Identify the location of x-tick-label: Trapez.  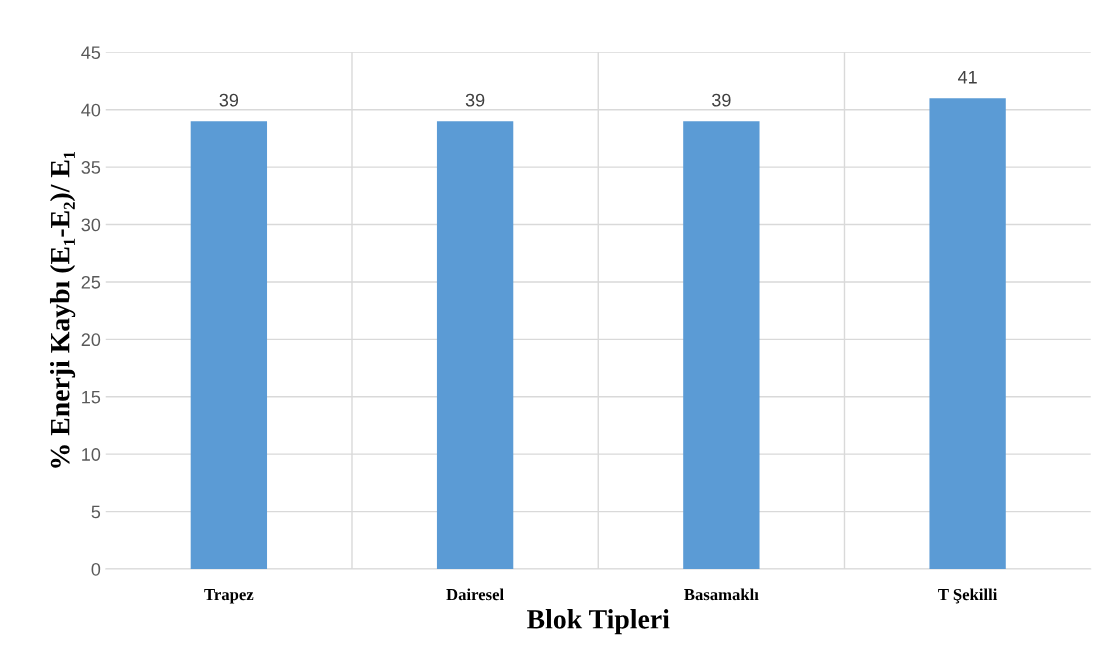
(229, 596).